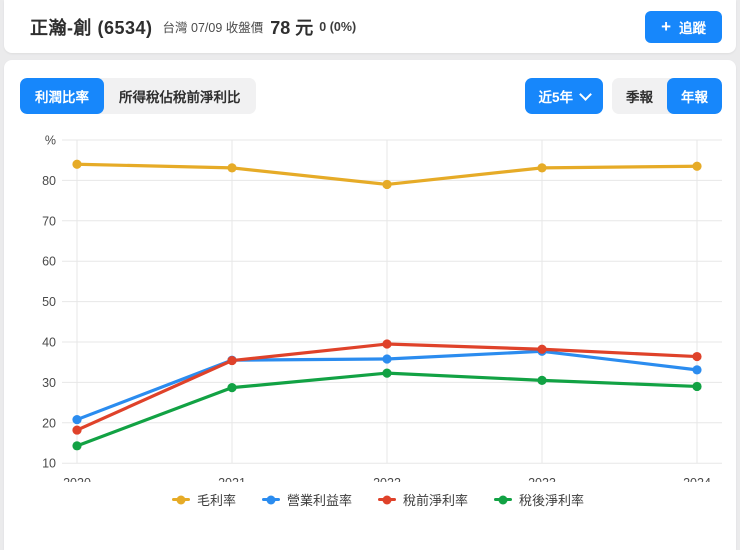 Image resolution: width=740 pixels, height=550 pixels. I want to click on axis-label: 20, so click(49, 423).